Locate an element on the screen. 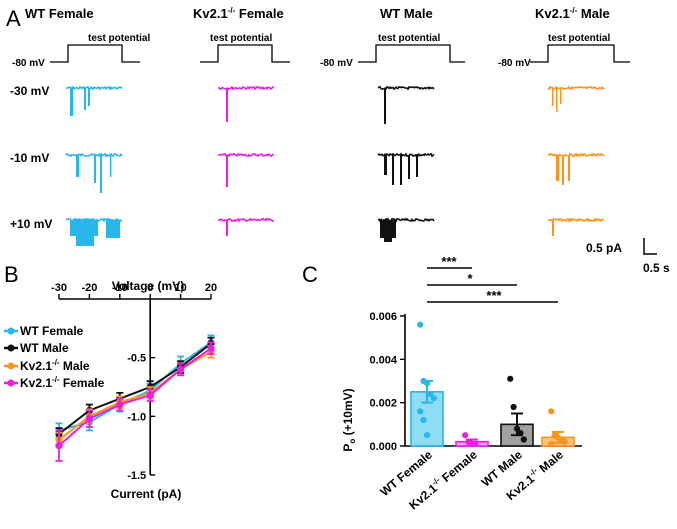  svg-text: WT Female is located at coordinates (52, 331).